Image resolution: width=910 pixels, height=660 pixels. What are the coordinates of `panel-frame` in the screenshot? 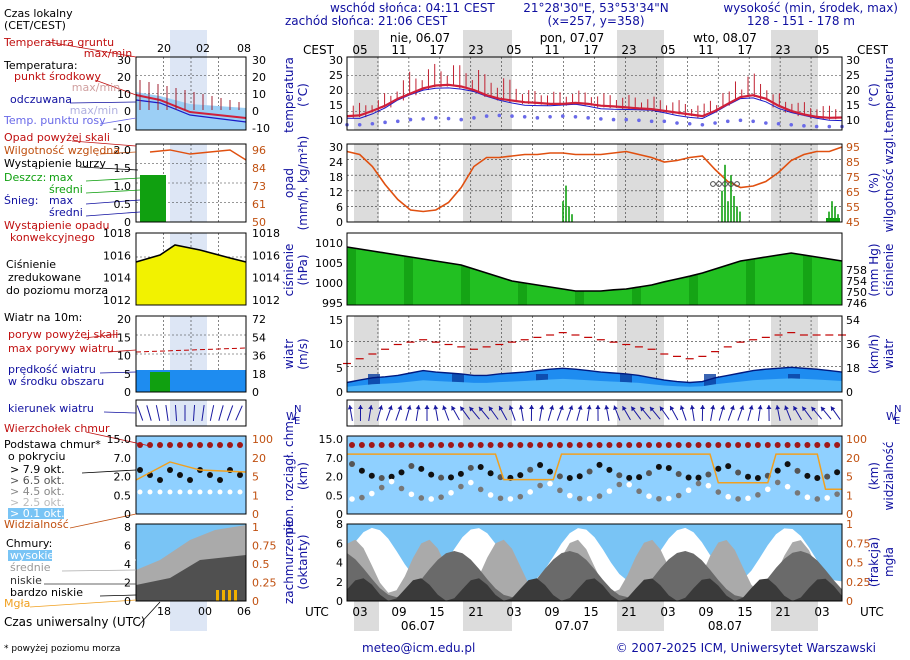 It's located at (594, 269).